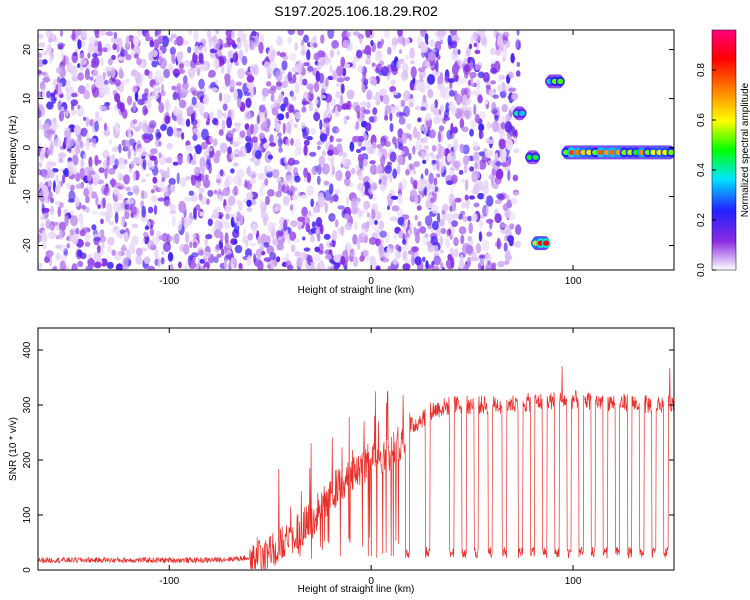  What do you see at coordinates (27, 196) in the screenshot?
I see `spectrogram-y-tick-label: -10` at bounding box center [27, 196].